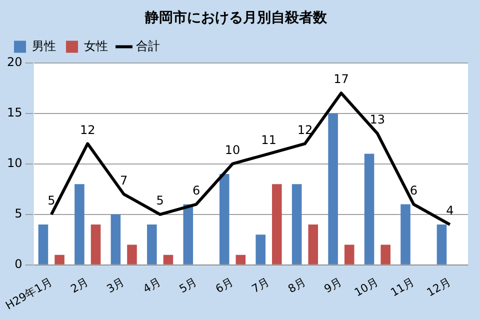 The height and width of the screenshot is (320, 480). What do you see at coordinates (14, 163) in the screenshot?
I see `y-tick-label: 10` at bounding box center [14, 163].